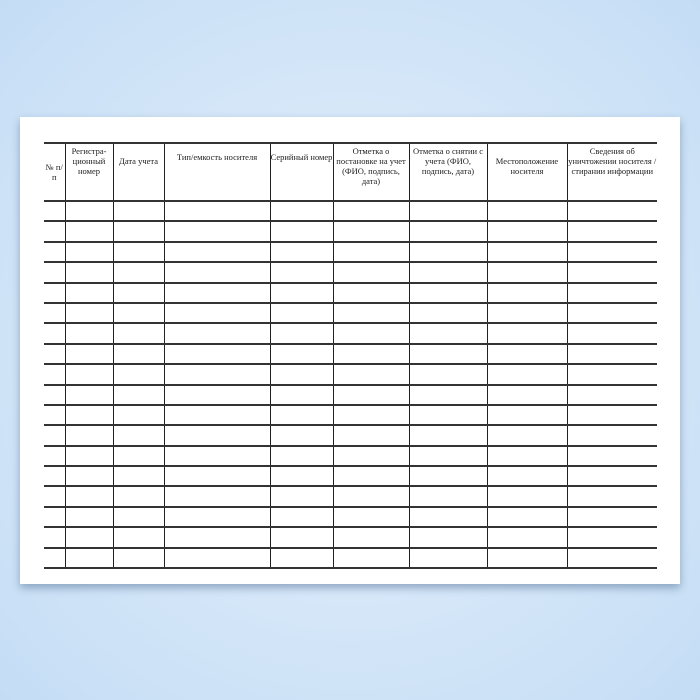  What do you see at coordinates (301, 172) in the screenshot?
I see `col-serial: Серийный номер` at bounding box center [301, 172].